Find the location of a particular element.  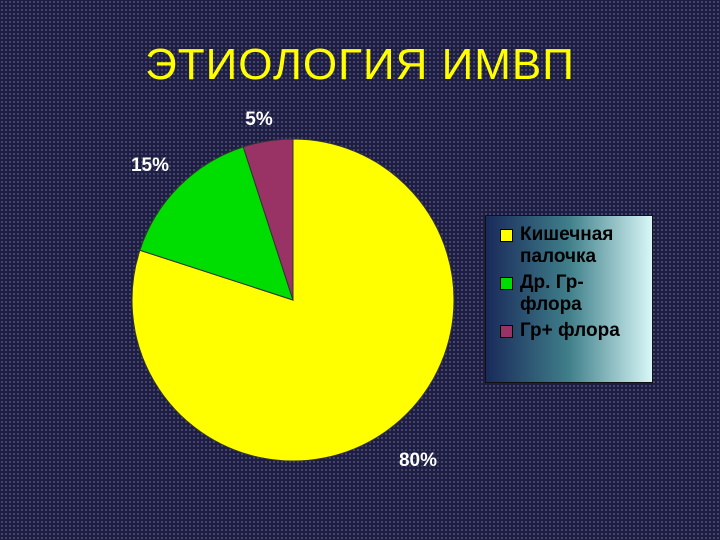

legend-label-2: Гр+ флора is located at coordinates (570, 330).